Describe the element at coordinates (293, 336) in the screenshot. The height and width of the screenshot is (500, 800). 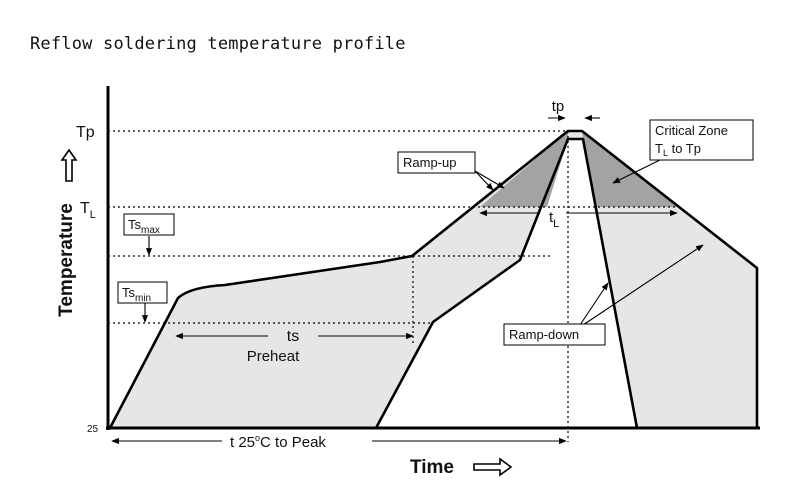
I see `ts-span-label: ts` at that location.